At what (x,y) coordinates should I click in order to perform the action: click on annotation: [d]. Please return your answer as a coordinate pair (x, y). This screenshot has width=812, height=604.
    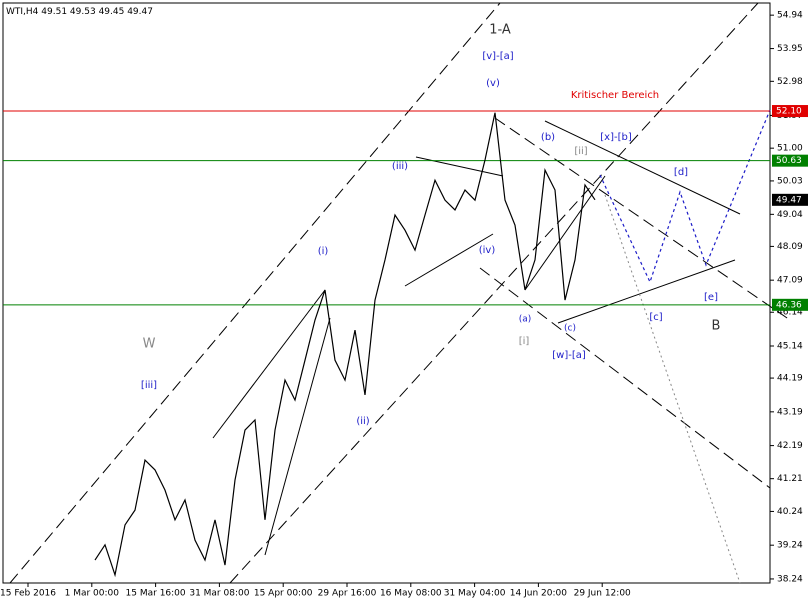
    Looking at the image, I should click on (681, 172).